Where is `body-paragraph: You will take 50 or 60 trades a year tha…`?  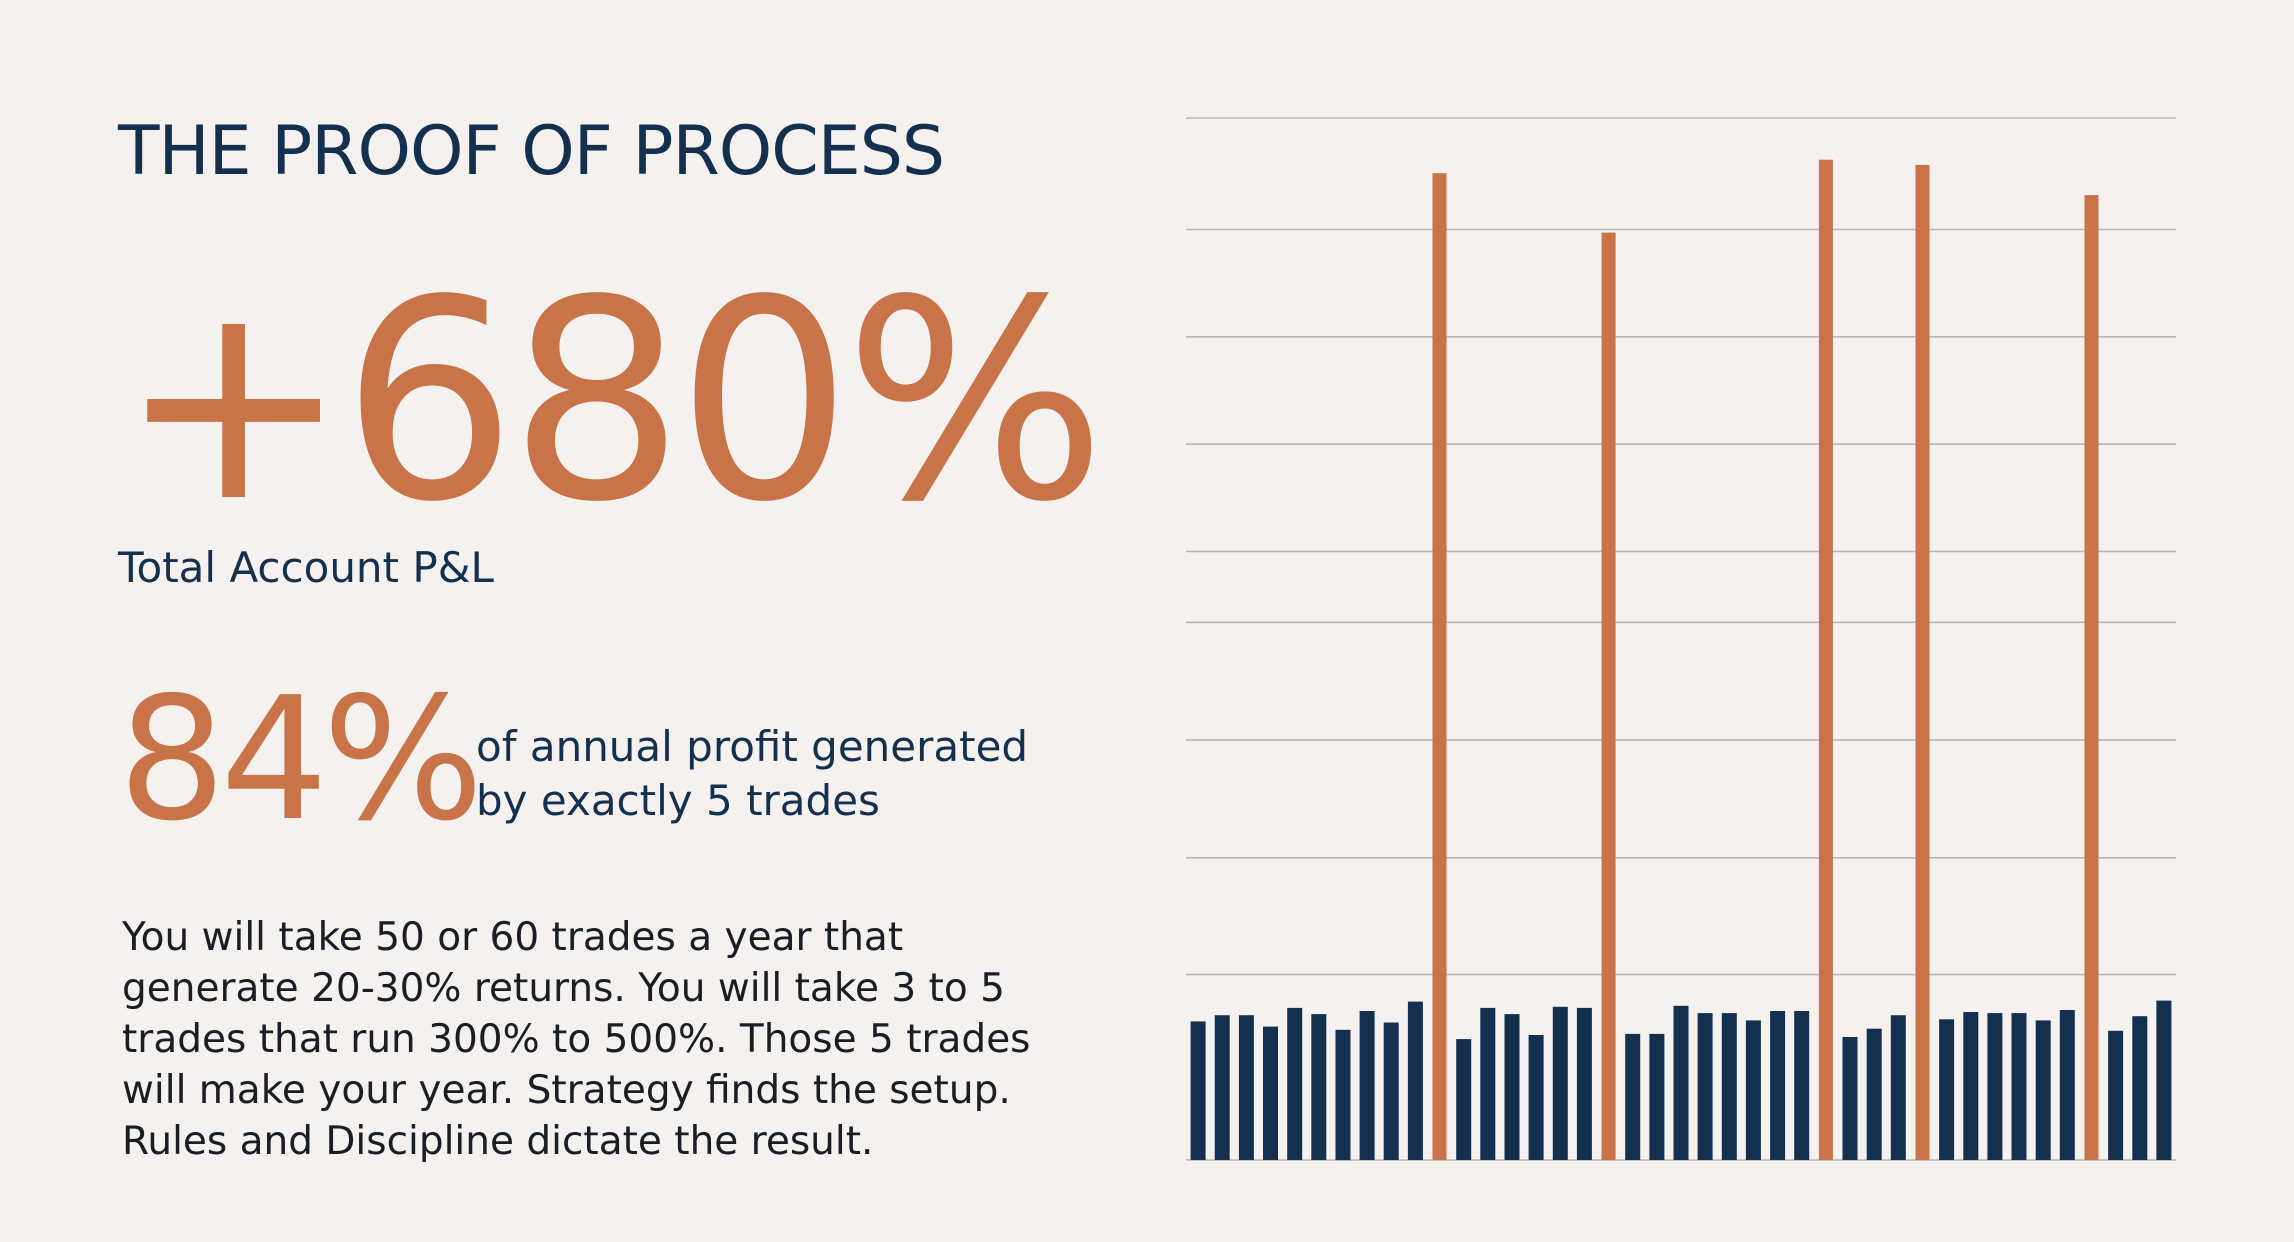
body-paragraph: You will take 50 or 60 trades a year tha… is located at coordinates (576, 1039).